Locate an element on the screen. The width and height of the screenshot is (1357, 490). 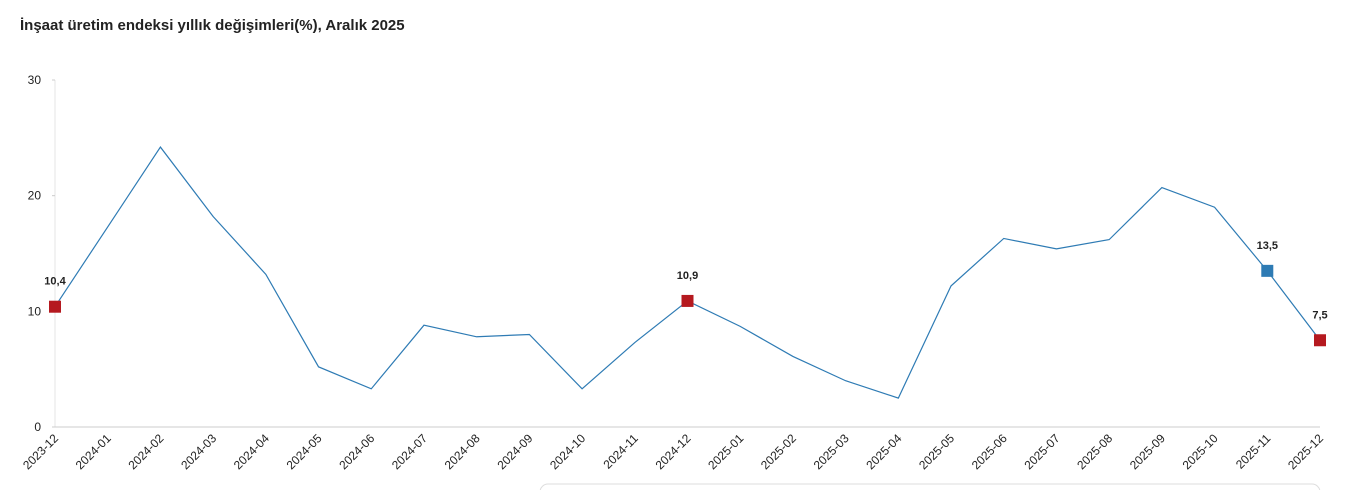
x-tick-label: 2024-12 is located at coordinates (673, 451).